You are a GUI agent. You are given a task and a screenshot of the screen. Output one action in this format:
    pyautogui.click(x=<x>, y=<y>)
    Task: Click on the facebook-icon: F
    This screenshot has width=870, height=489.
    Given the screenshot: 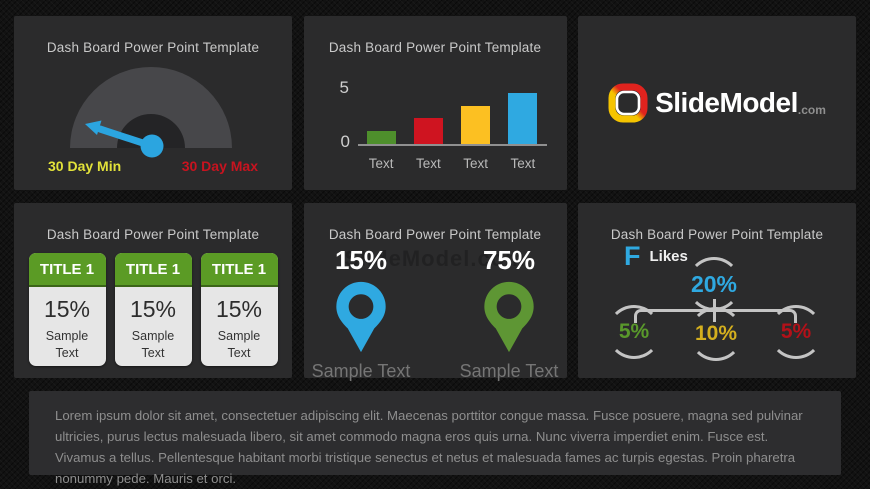 What is the action you would take?
    pyautogui.click(x=632, y=256)
    